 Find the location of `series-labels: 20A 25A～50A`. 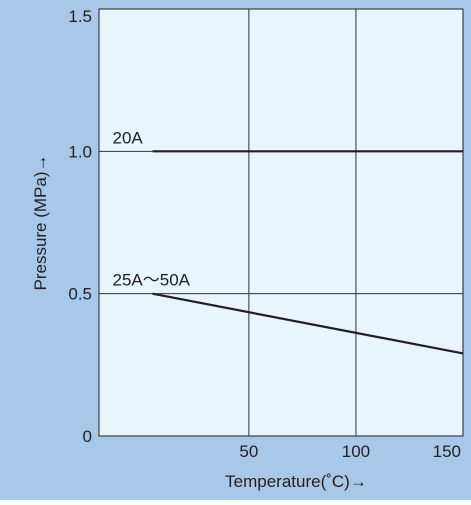

series-labels: 20A 25A～50A is located at coordinates (152, 208).